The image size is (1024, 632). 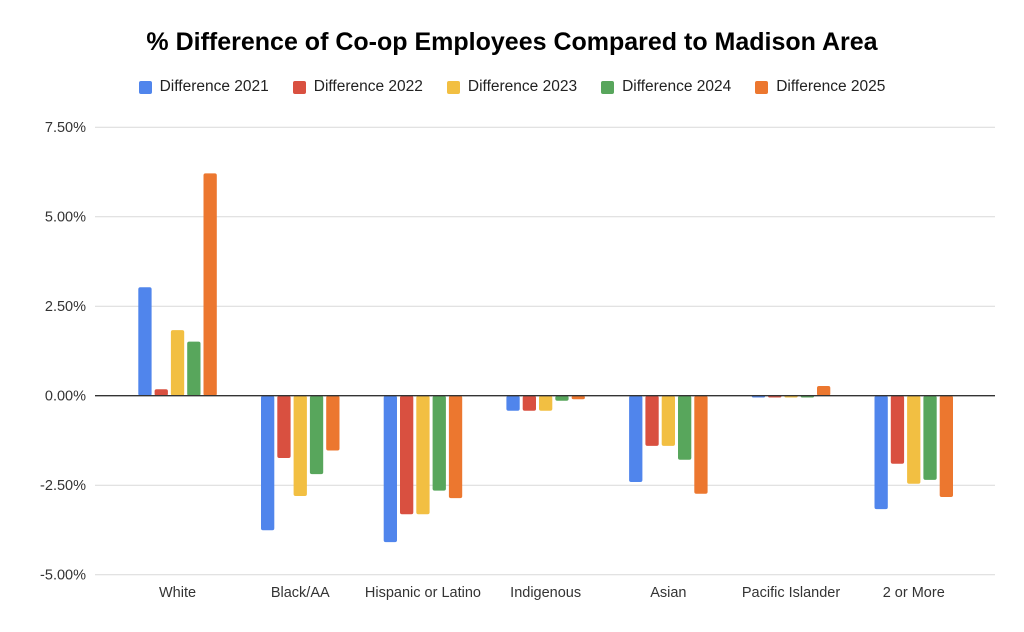 What do you see at coordinates (63, 486) in the screenshot?
I see `y-tick-label: -2.50%` at bounding box center [63, 486].